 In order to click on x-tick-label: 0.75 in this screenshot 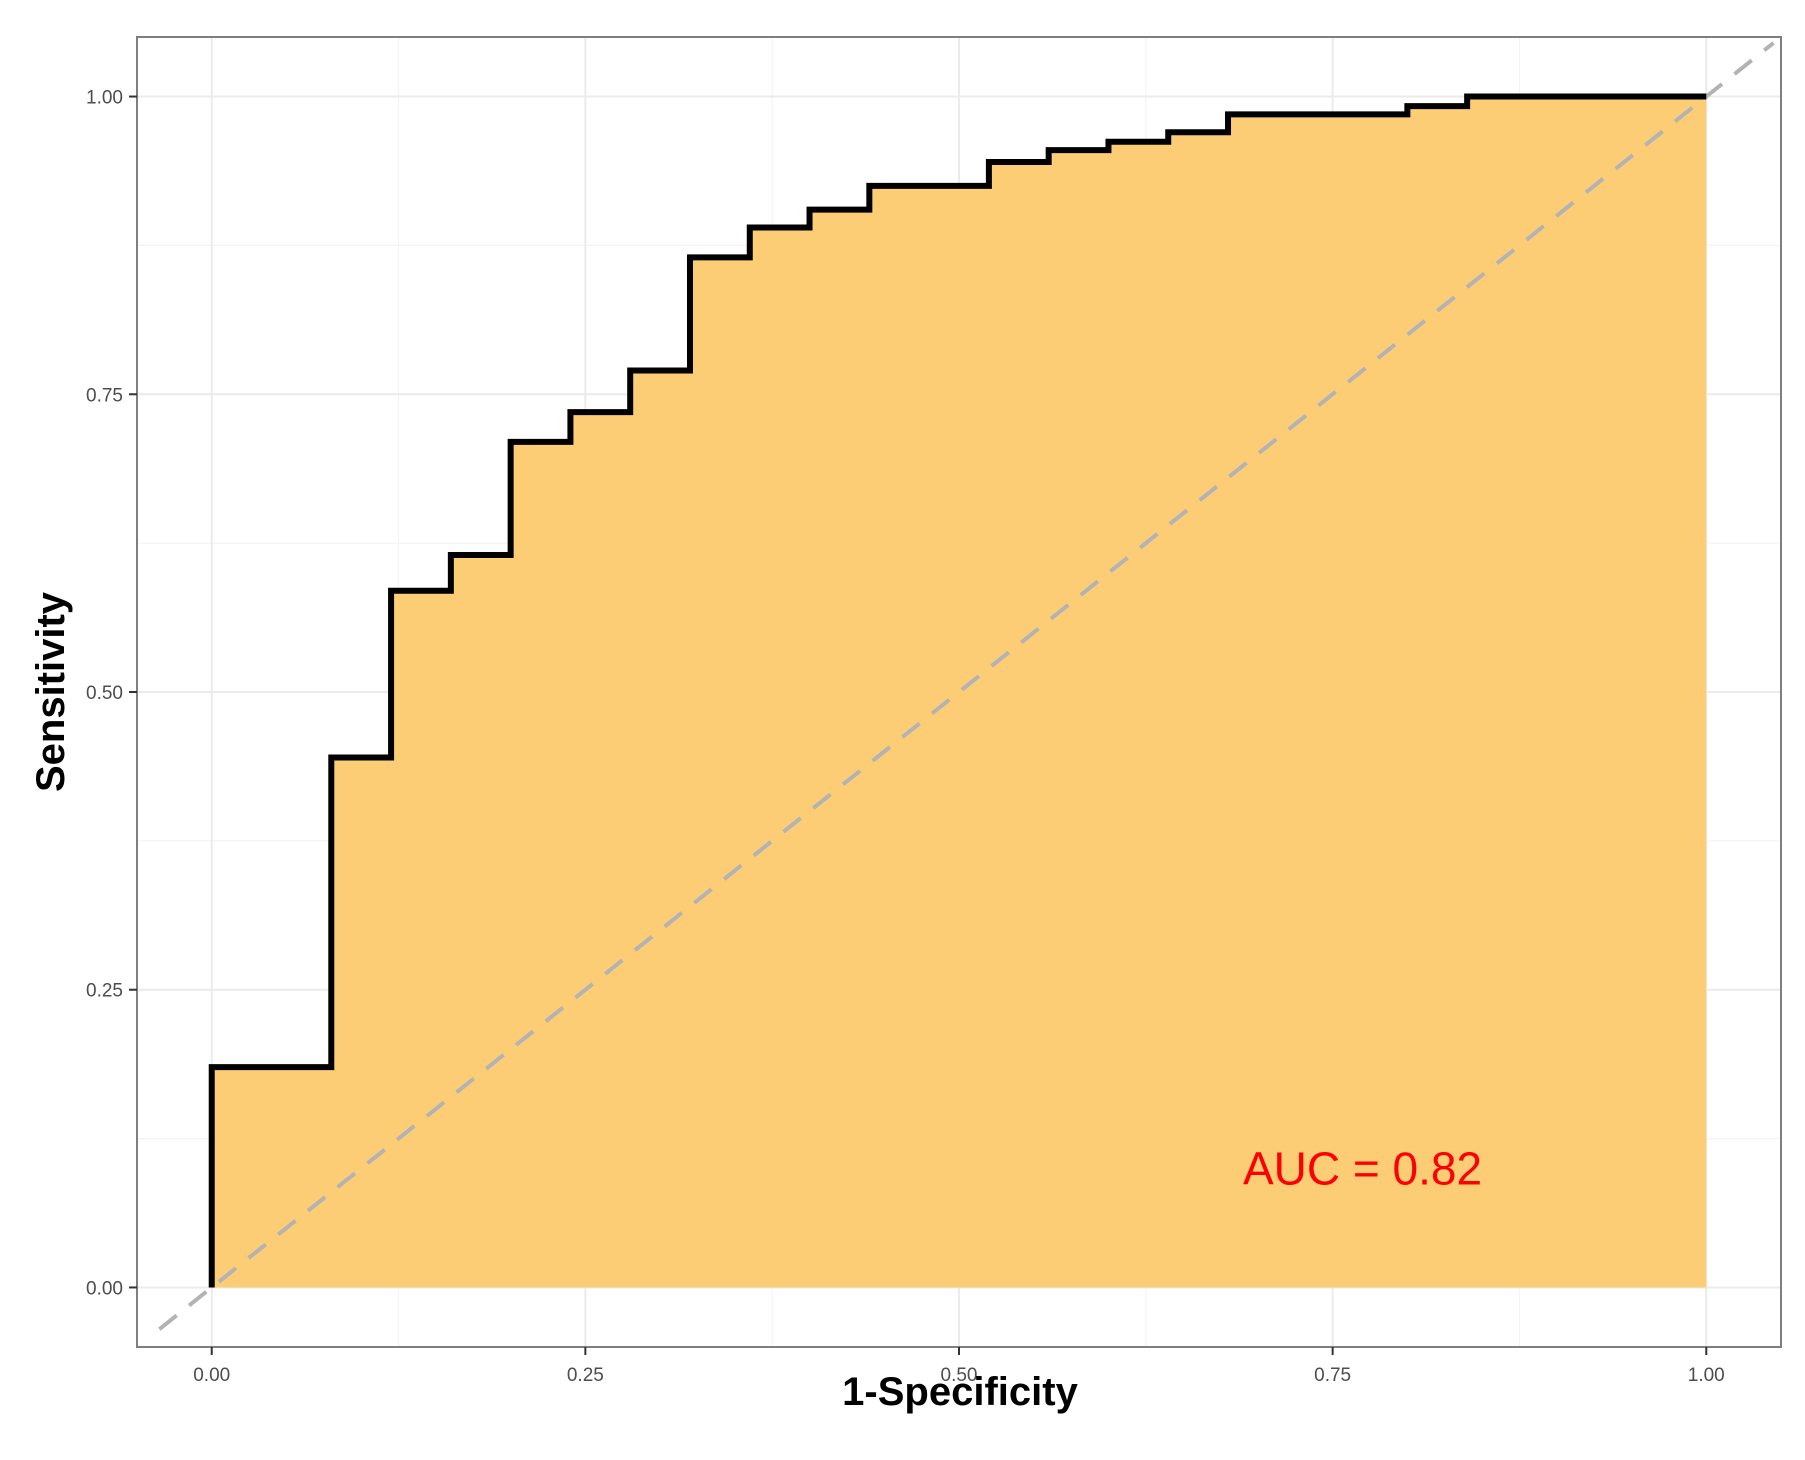, I will do `click(1332, 1375)`.